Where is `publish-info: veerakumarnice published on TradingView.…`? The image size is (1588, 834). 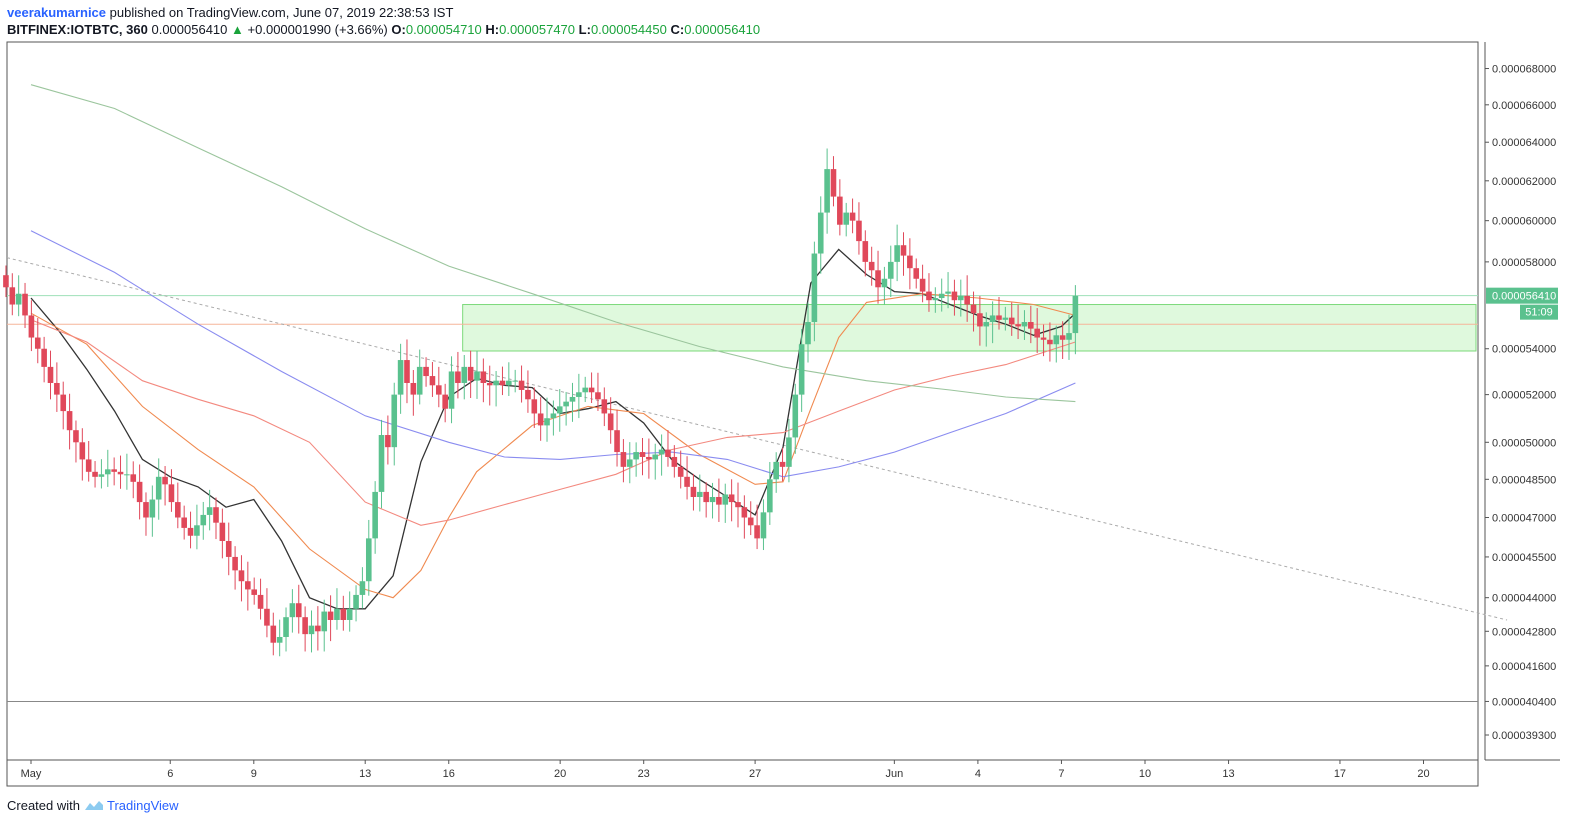
publish-info: veerakumarnice published on TradingView.… is located at coordinates (230, 12).